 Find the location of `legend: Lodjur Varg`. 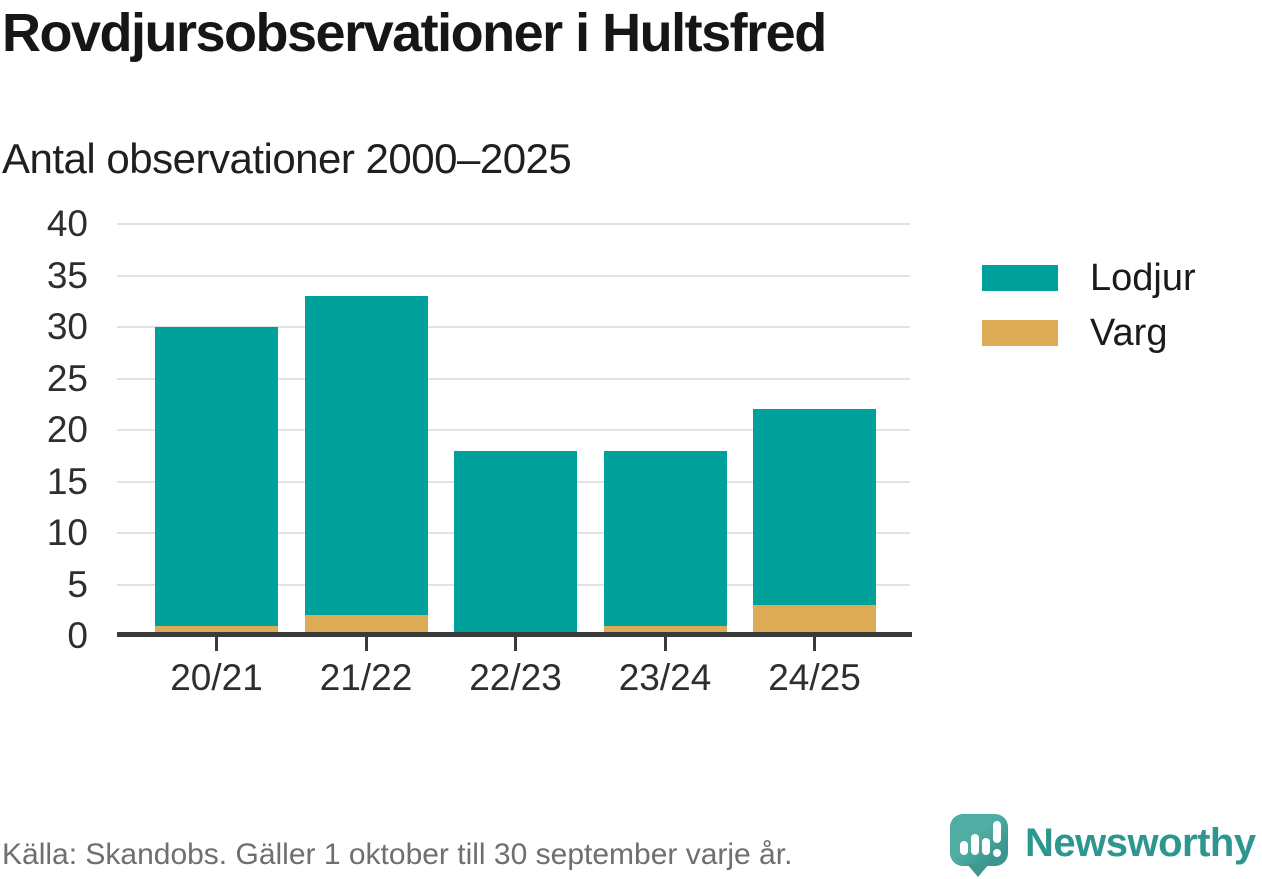

legend: Lodjur Varg is located at coordinates (1089, 311).